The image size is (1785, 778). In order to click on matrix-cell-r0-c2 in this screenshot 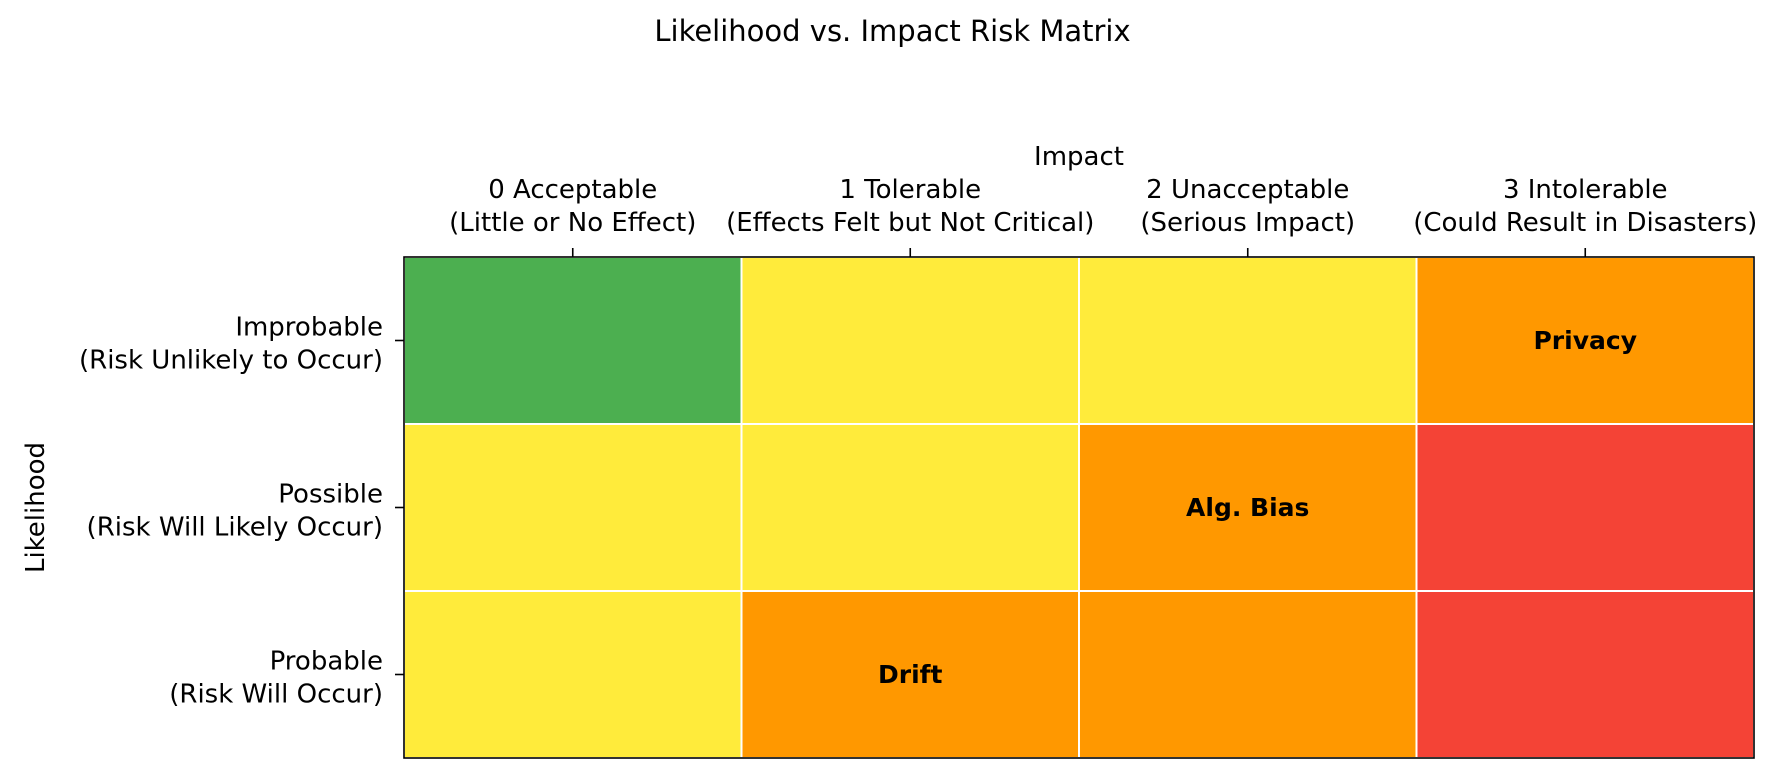, I will do `click(1248, 340)`.